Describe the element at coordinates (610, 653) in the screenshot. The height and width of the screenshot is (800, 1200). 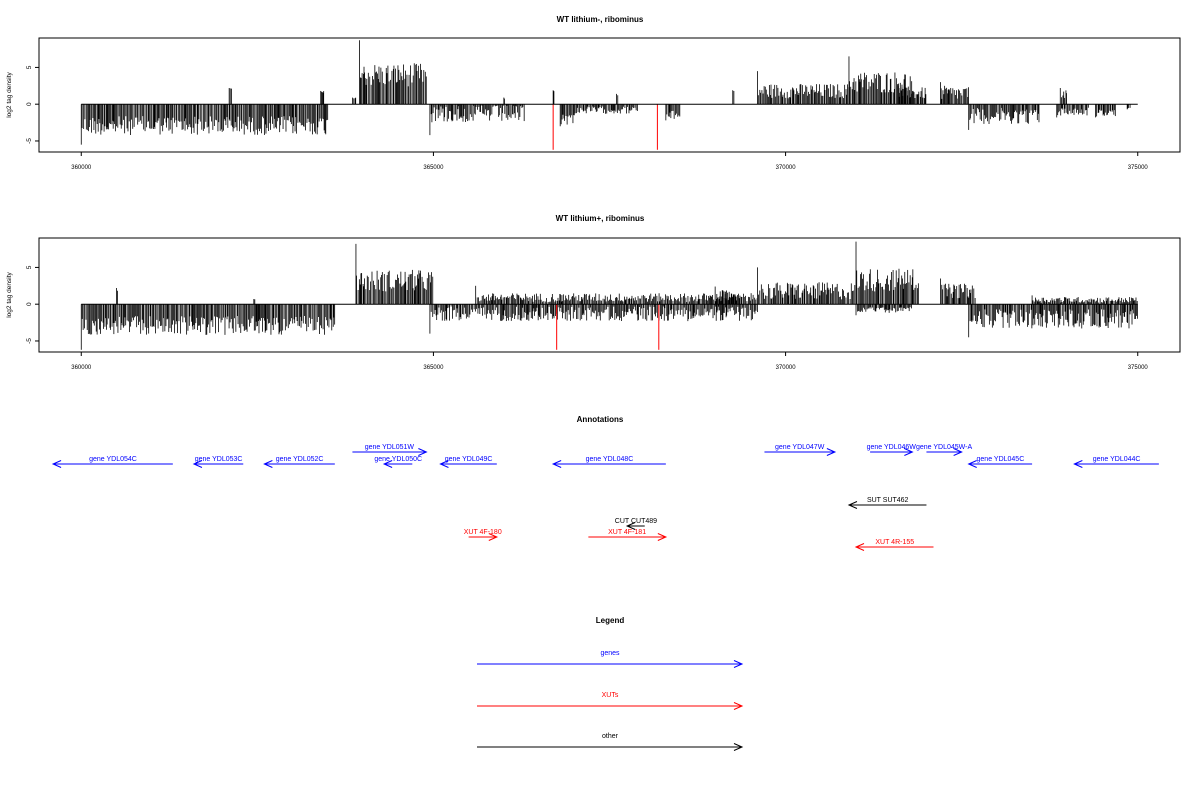
I see `legend-label: genes` at that location.